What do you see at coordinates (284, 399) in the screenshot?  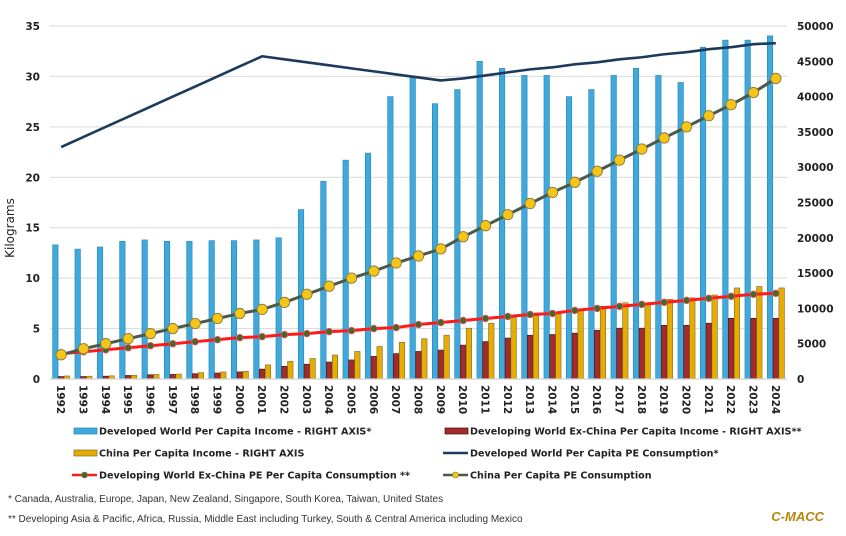 I see `x-tick-label: 2002` at bounding box center [284, 399].